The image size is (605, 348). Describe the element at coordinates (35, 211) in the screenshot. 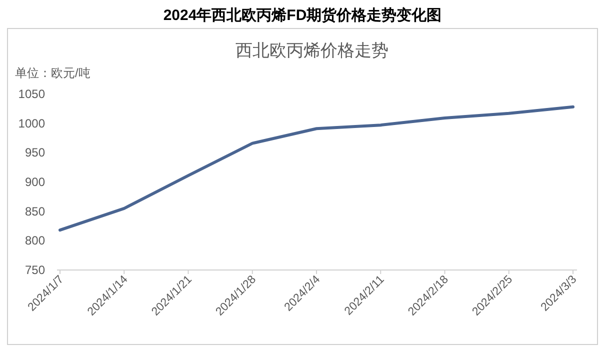

I see `y-tick-label: 850` at that location.